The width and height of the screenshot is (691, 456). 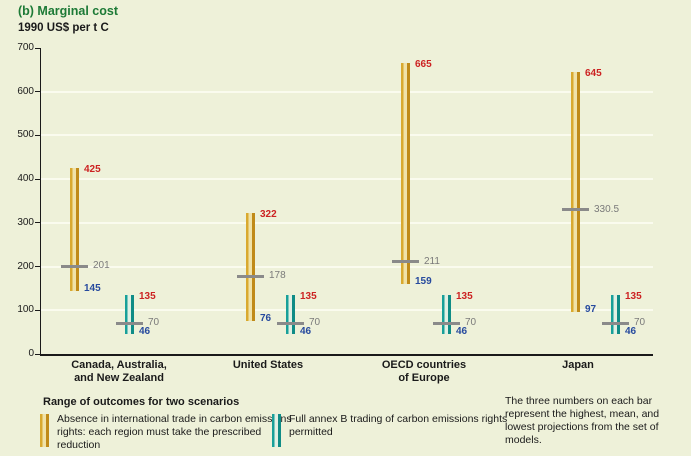 What do you see at coordinates (92, 170) in the screenshot?
I see `value-label-highest: 425` at bounding box center [92, 170].